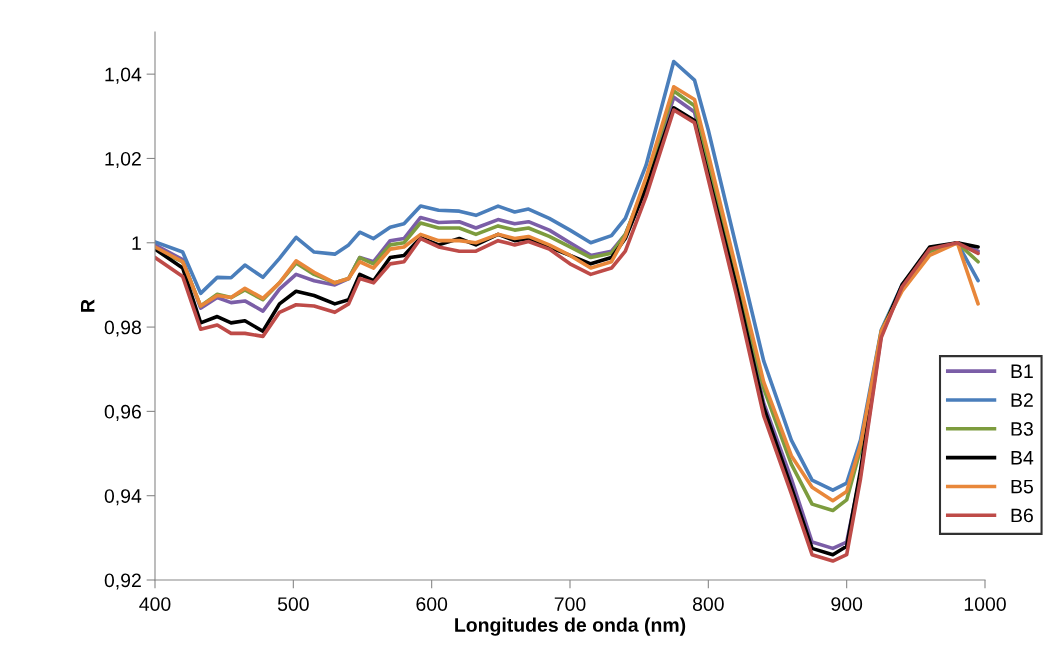 This screenshot has height=661, width=1053. What do you see at coordinates (708, 604) in the screenshot?
I see `x-tick-label: 800` at bounding box center [708, 604].